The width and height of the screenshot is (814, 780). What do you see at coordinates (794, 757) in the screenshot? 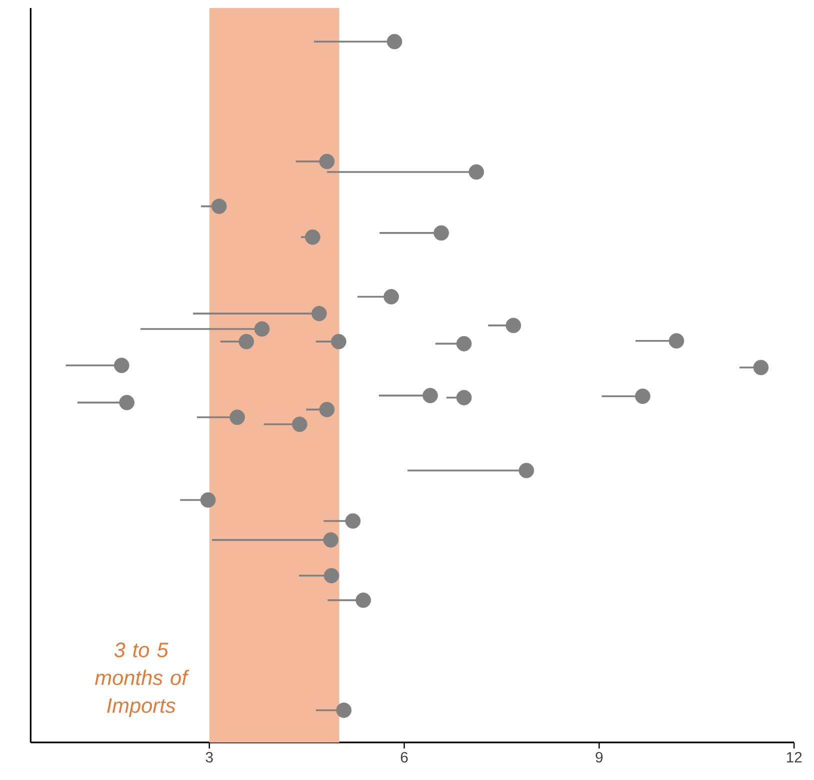
I see `x-tick-label: 12` at bounding box center [794, 757].